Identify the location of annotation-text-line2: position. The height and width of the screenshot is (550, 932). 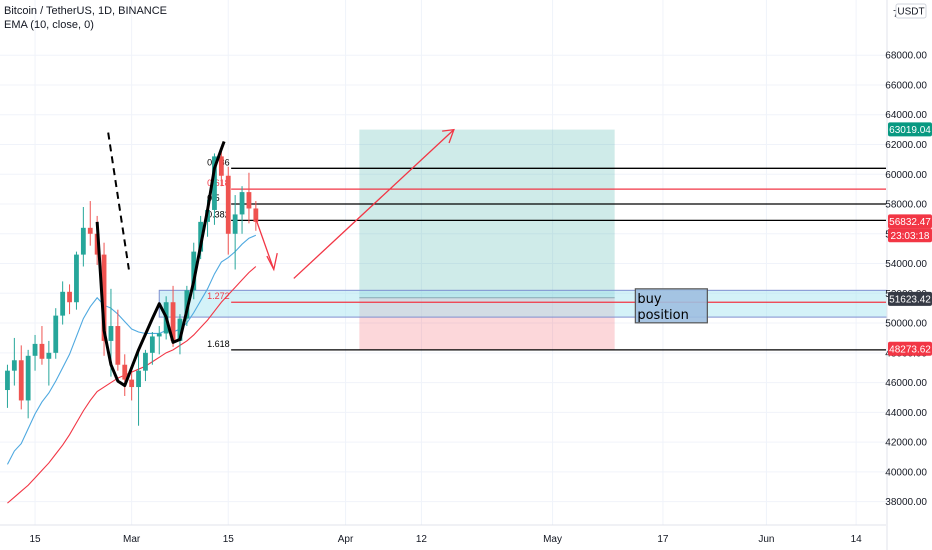
(663, 315).